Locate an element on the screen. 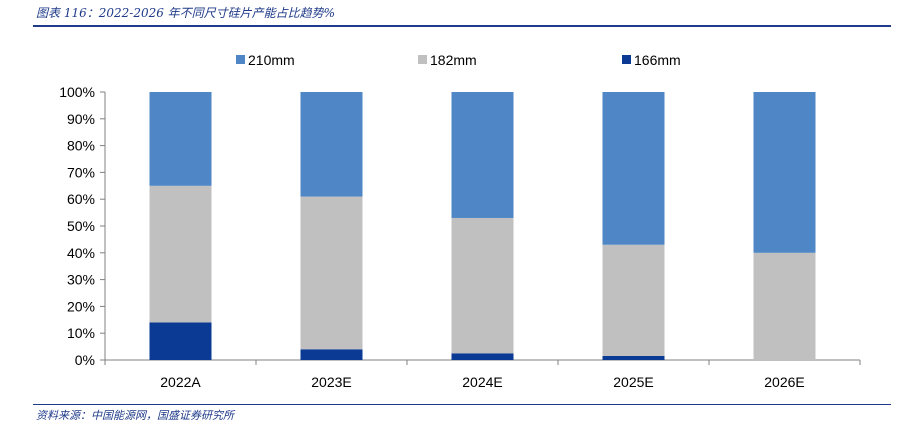 This screenshot has width=901, height=433. y-tick-label: 10% is located at coordinates (81, 333).